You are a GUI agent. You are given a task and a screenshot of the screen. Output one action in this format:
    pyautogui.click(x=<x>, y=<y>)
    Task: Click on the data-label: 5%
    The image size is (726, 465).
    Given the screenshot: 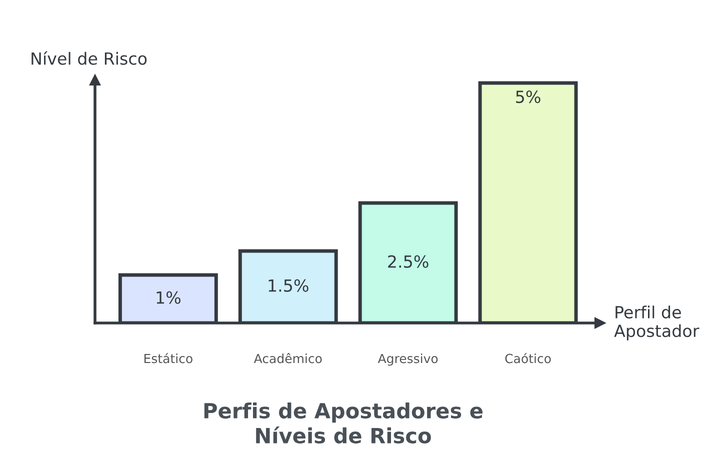 What is the action you would take?
    pyautogui.click(x=528, y=97)
    